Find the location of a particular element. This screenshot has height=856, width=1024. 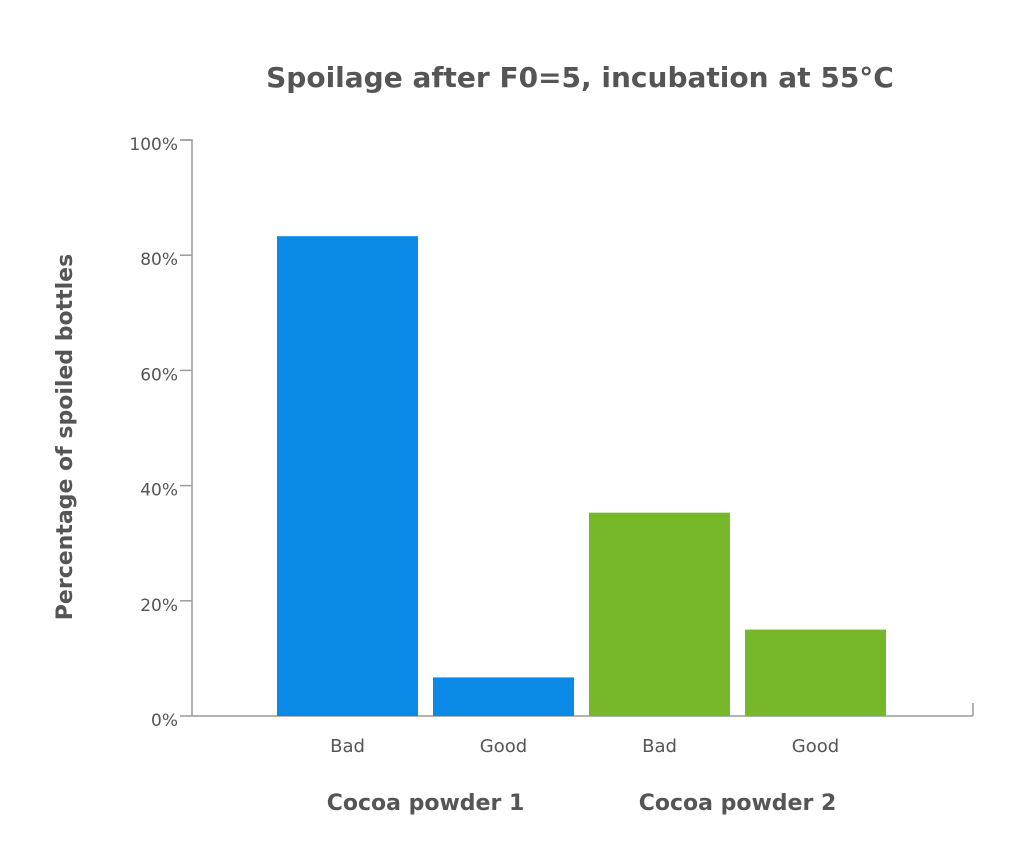

group-label: Cocoa powder 2 is located at coordinates (738, 803).